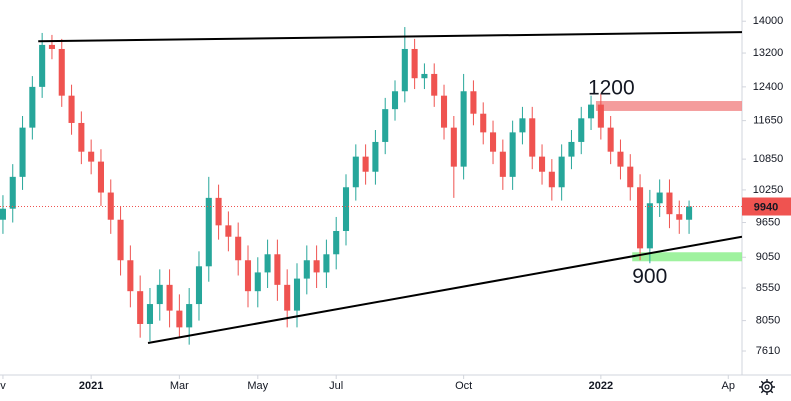  What do you see at coordinates (728, 386) in the screenshot?
I see `x-tick-label: Ap` at bounding box center [728, 386].